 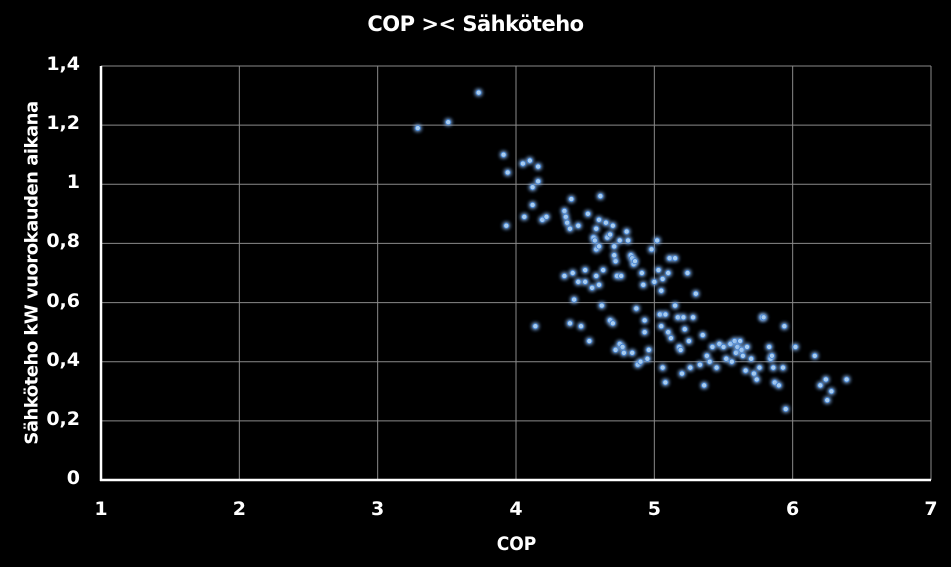 I want to click on x-axis-label: COP, so click(x=516, y=544).